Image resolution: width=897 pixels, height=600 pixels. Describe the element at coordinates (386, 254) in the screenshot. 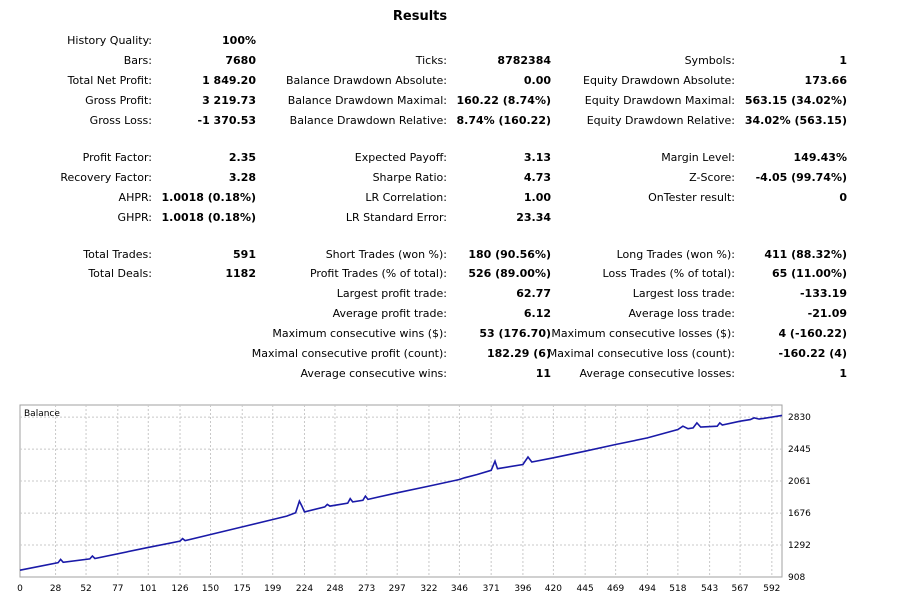

I see `stat-label: Short Trades (won %):` at that location.